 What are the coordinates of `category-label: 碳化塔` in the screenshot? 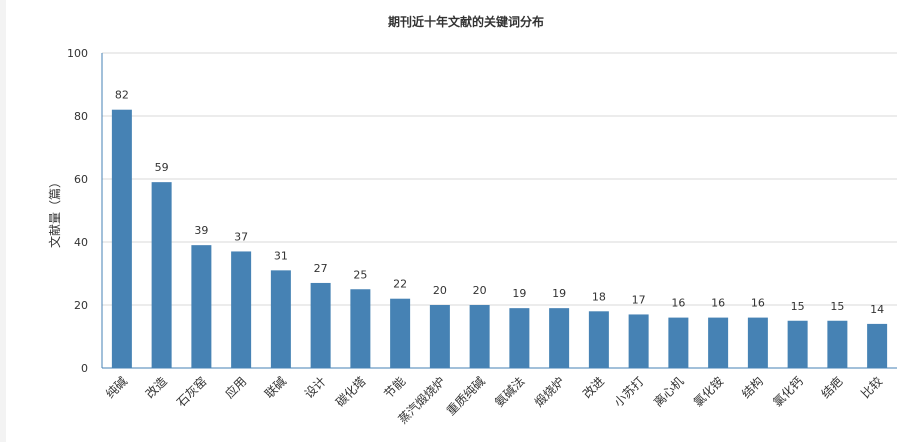 It's located at (350, 391).